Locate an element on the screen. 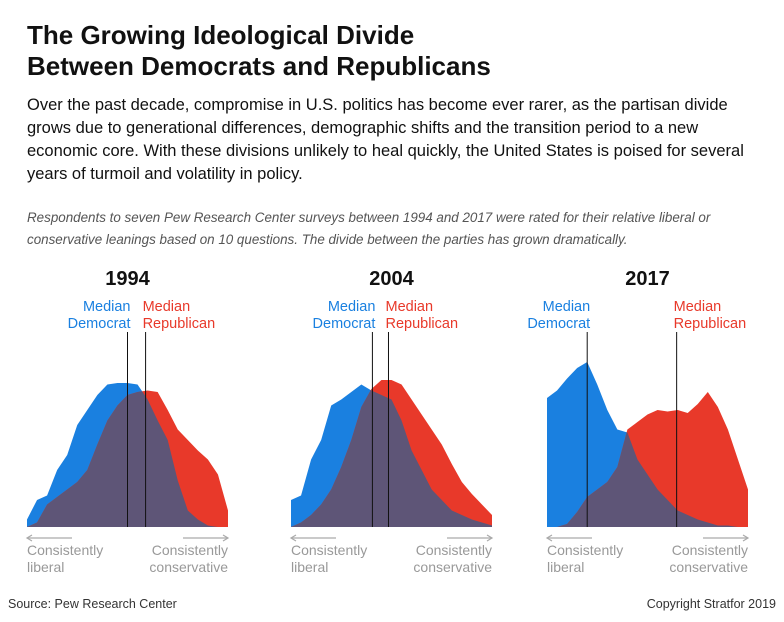 This screenshot has height=622, width=784. year-title: 2017 is located at coordinates (647, 279).